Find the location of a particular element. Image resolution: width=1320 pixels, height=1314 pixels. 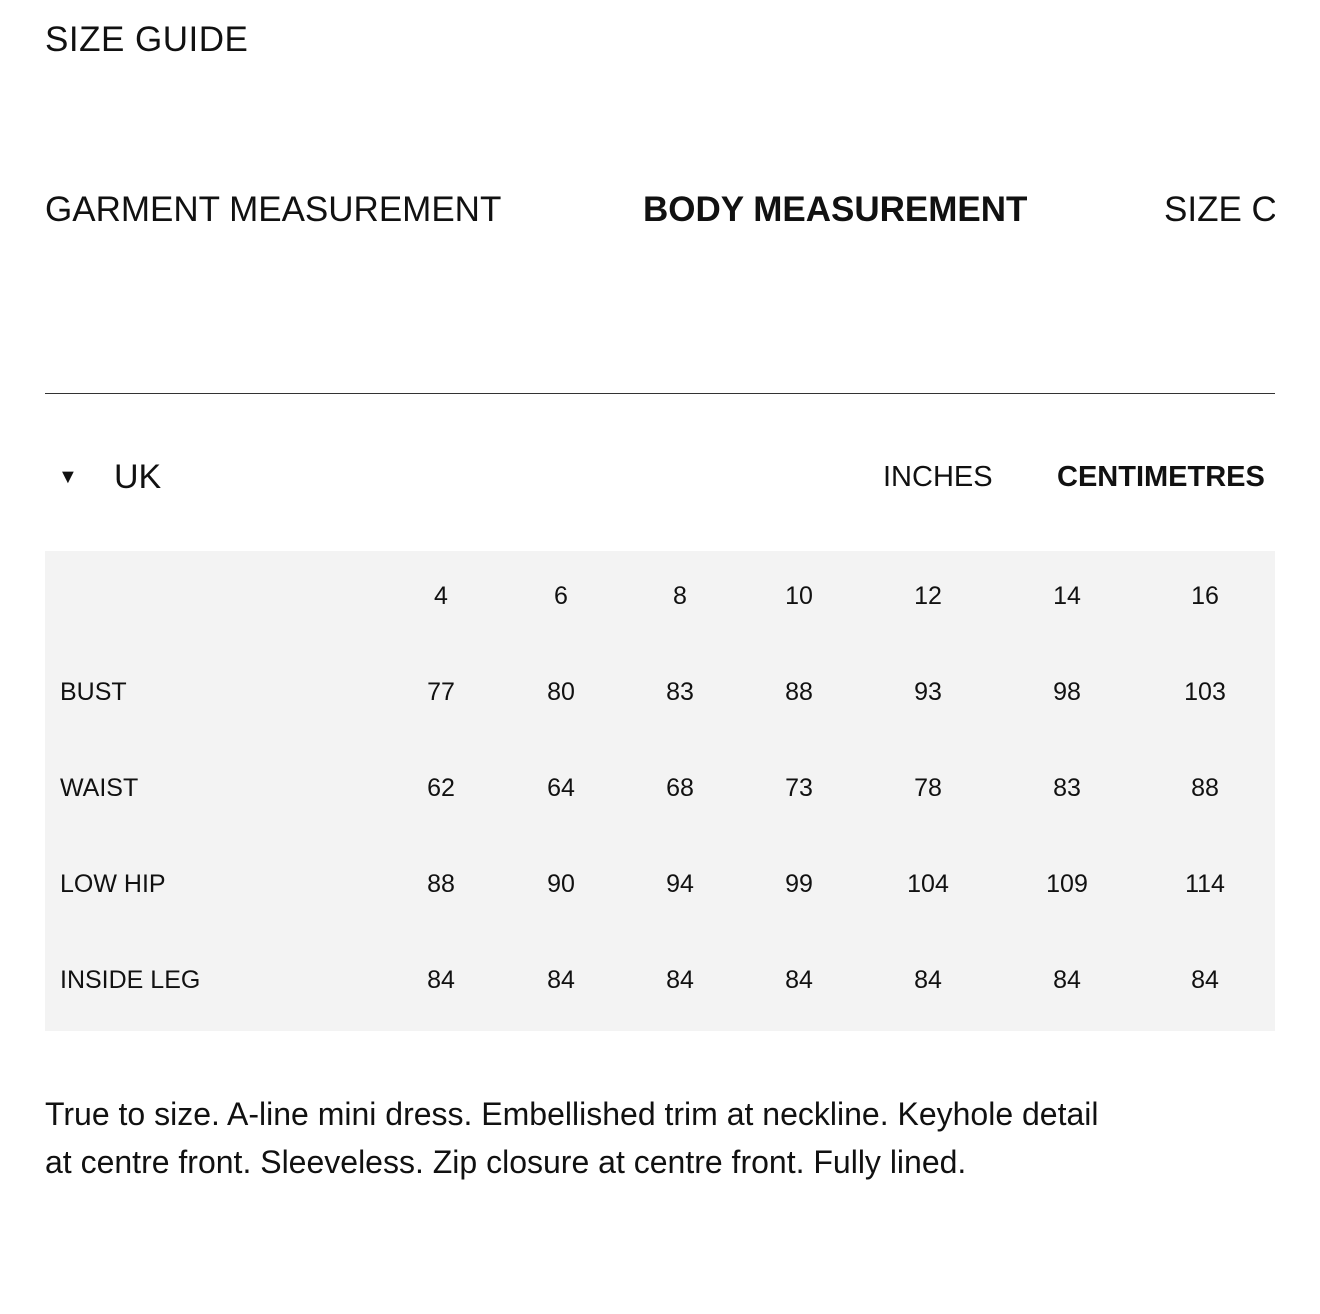

table-cell: 103 is located at coordinates (1205, 692).